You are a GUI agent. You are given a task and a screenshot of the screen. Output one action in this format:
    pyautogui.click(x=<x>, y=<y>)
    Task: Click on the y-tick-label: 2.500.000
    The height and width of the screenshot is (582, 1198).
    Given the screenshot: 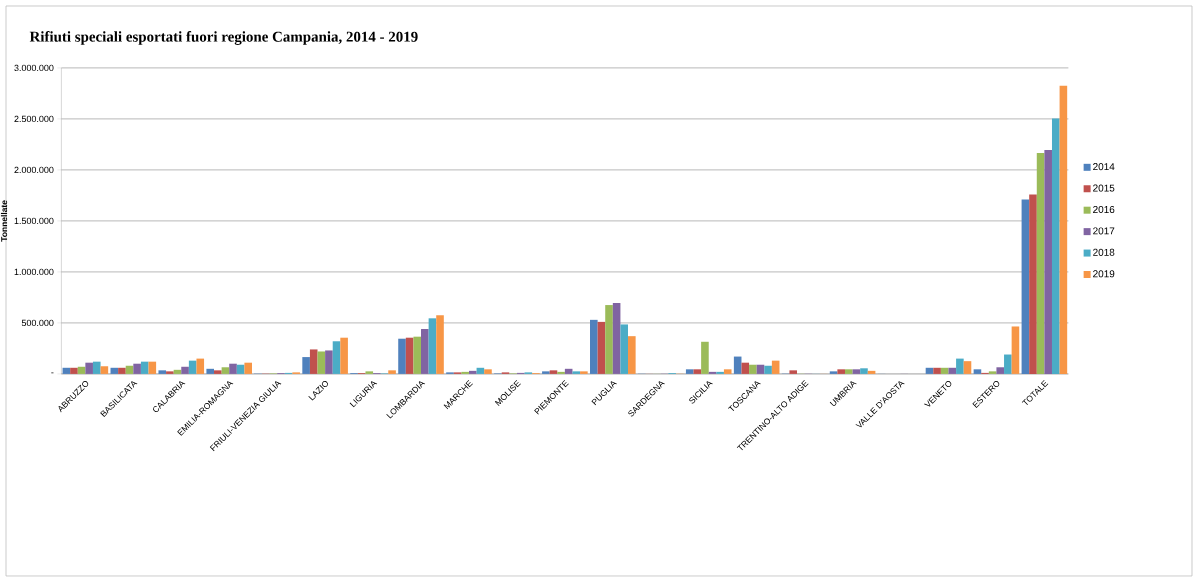 What is the action you would take?
    pyautogui.click(x=34, y=119)
    